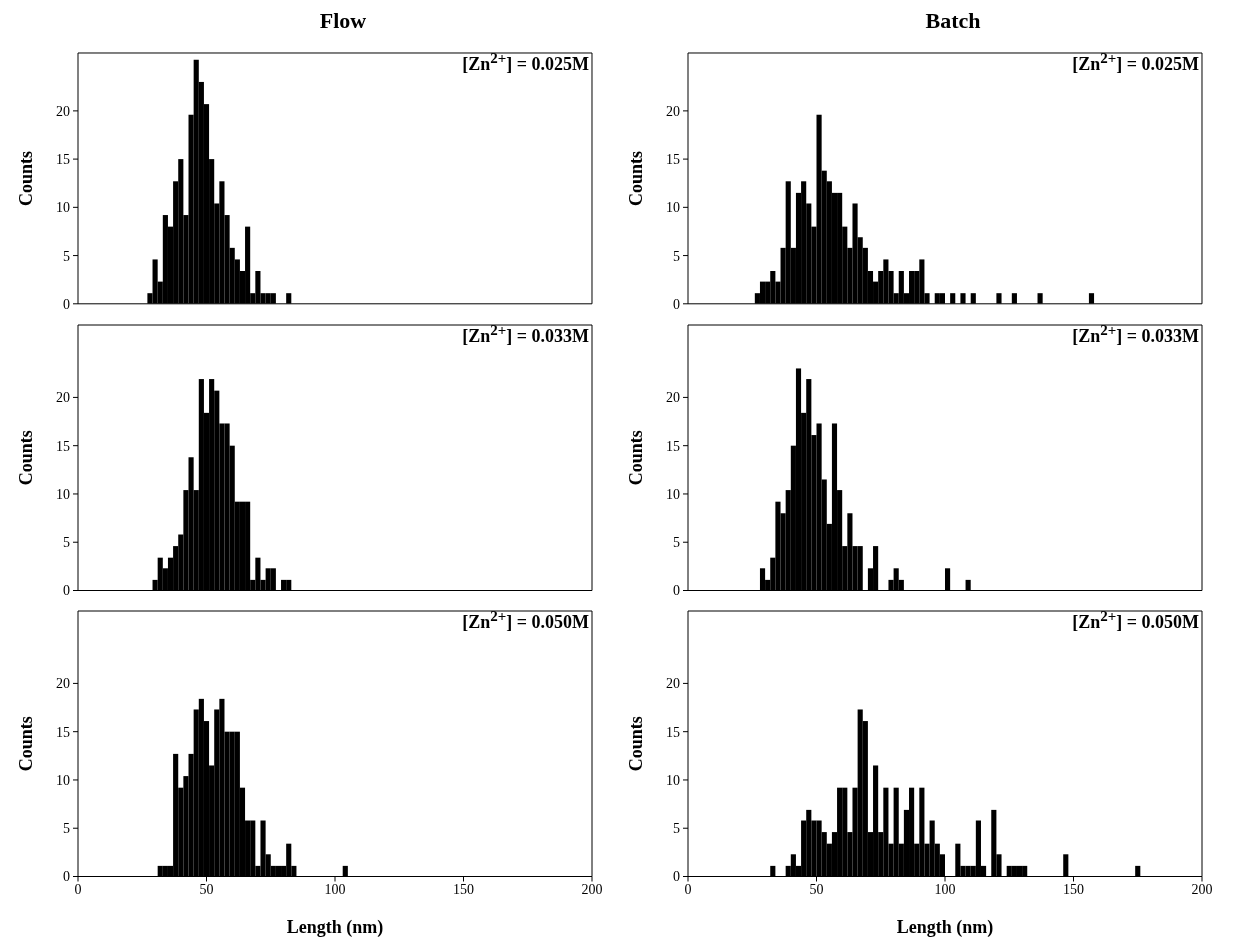  Describe the element at coordinates (953, 21) in the screenshot. I see `chart-title: Batch` at that location.